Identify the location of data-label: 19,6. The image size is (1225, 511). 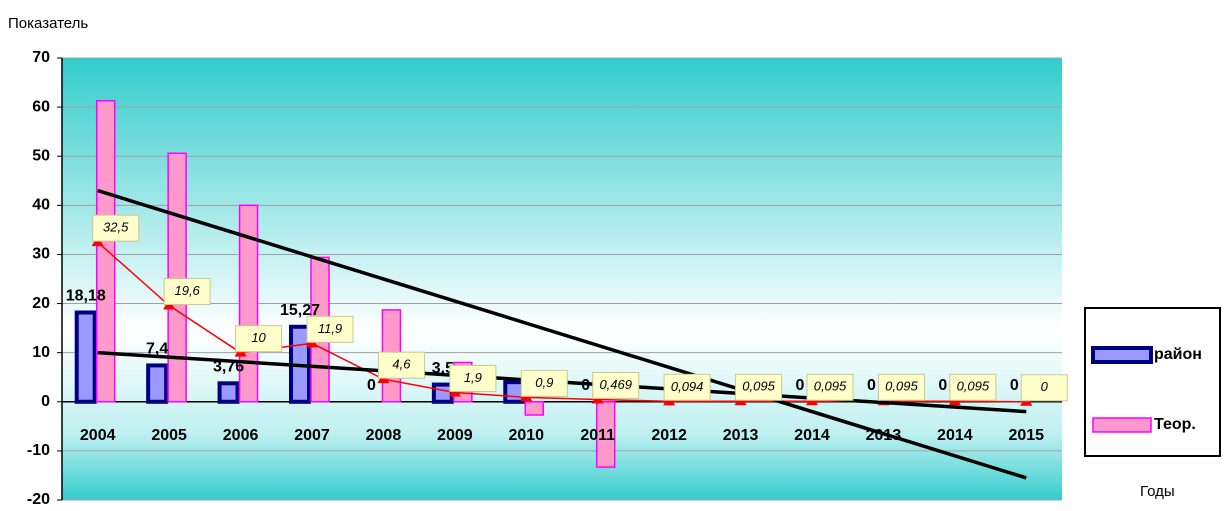
(187, 290).